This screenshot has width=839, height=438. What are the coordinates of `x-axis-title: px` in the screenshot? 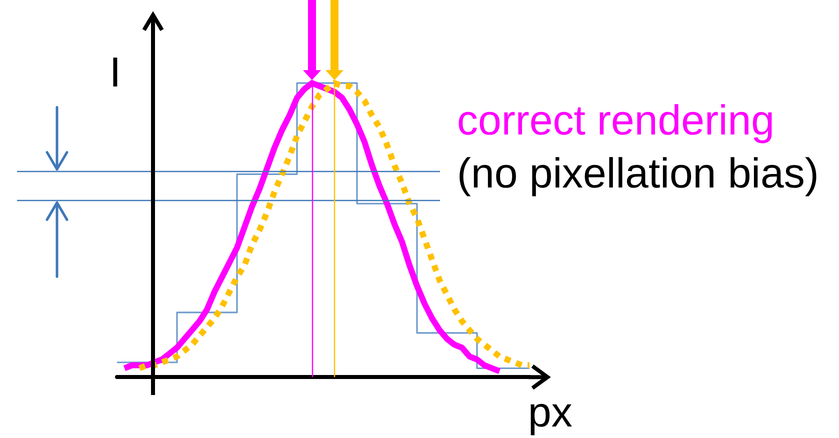 It's located at (550, 412).